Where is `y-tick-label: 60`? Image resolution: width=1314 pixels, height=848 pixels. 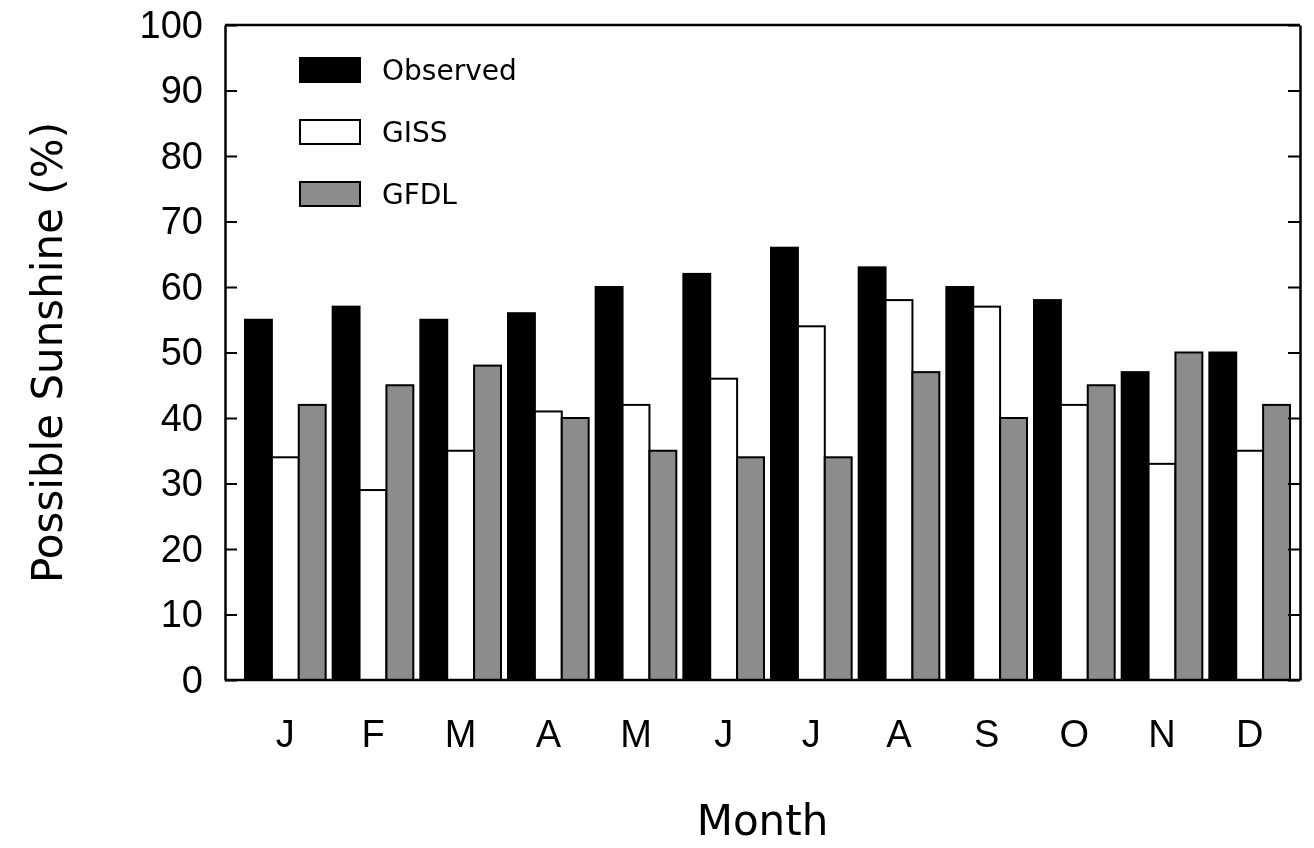
y-tick-label: 60 is located at coordinates (181, 286).